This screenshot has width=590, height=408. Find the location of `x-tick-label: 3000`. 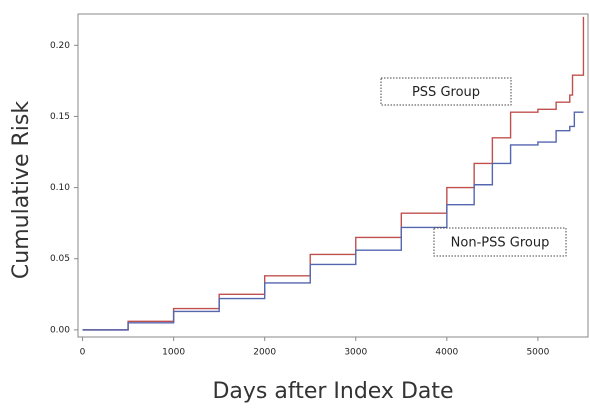

x-tick-label: 3000 is located at coordinates (355, 353).